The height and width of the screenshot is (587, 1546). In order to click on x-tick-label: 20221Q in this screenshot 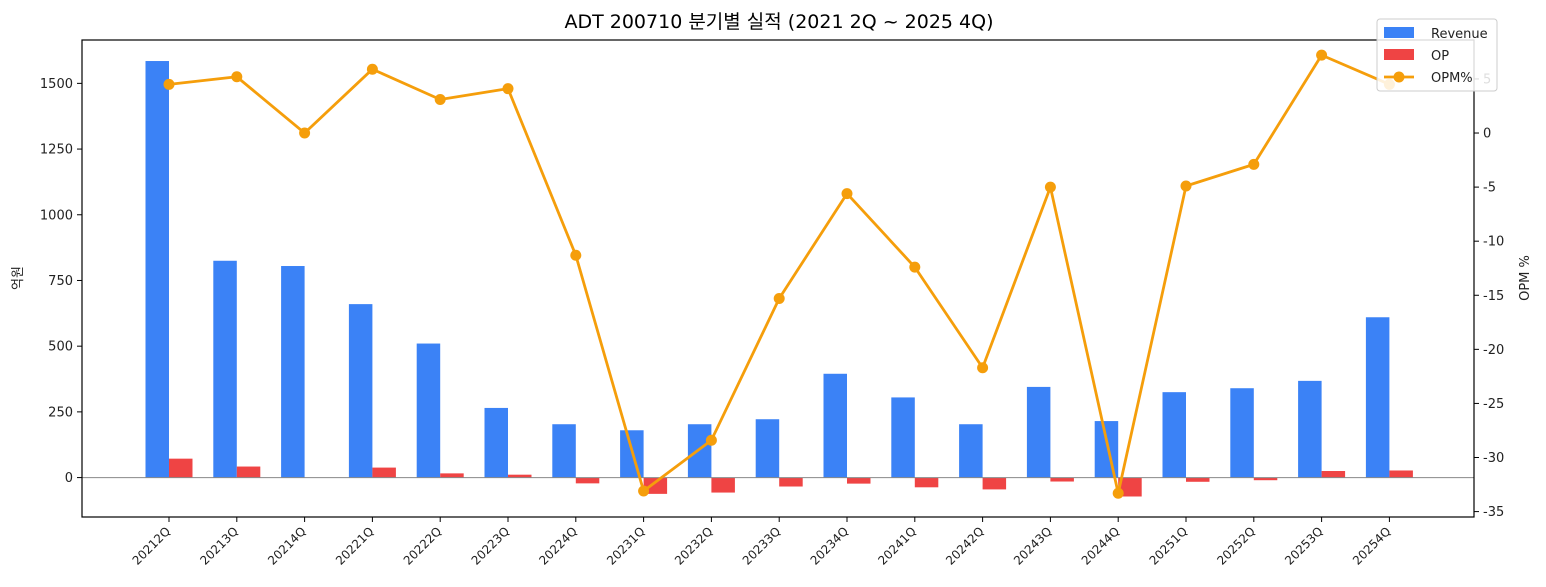, I will do `click(355, 546)`.